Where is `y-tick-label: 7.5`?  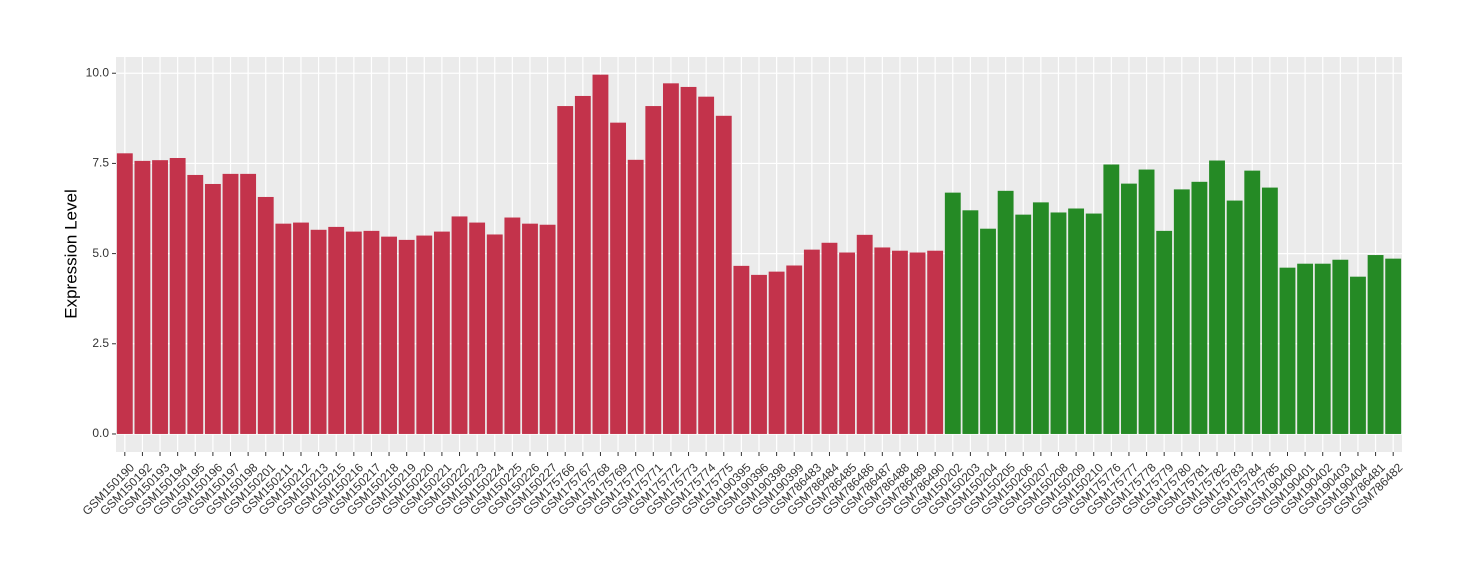
y-tick-label: 7.5 is located at coordinates (100, 163).